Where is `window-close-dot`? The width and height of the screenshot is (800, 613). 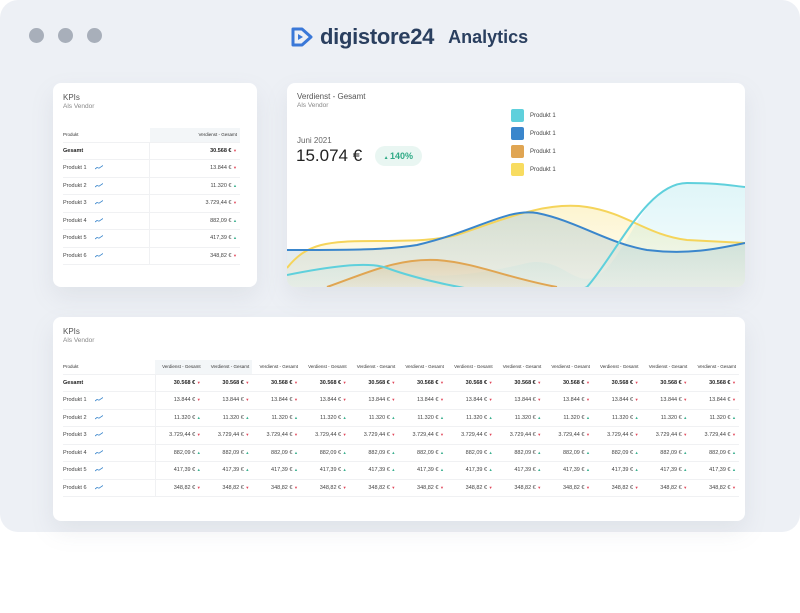 window-close-dot is located at coordinates (36, 35).